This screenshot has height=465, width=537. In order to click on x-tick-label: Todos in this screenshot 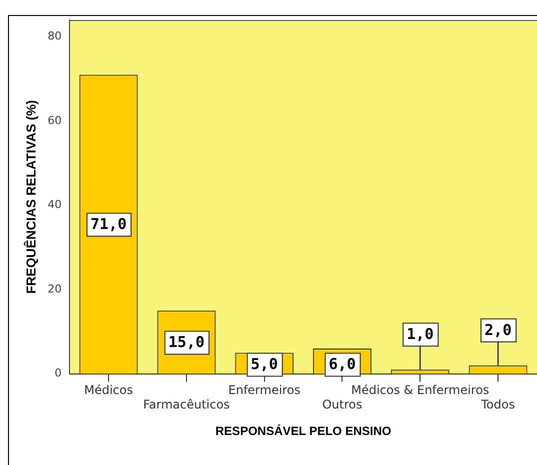, I will do `click(497, 405)`.